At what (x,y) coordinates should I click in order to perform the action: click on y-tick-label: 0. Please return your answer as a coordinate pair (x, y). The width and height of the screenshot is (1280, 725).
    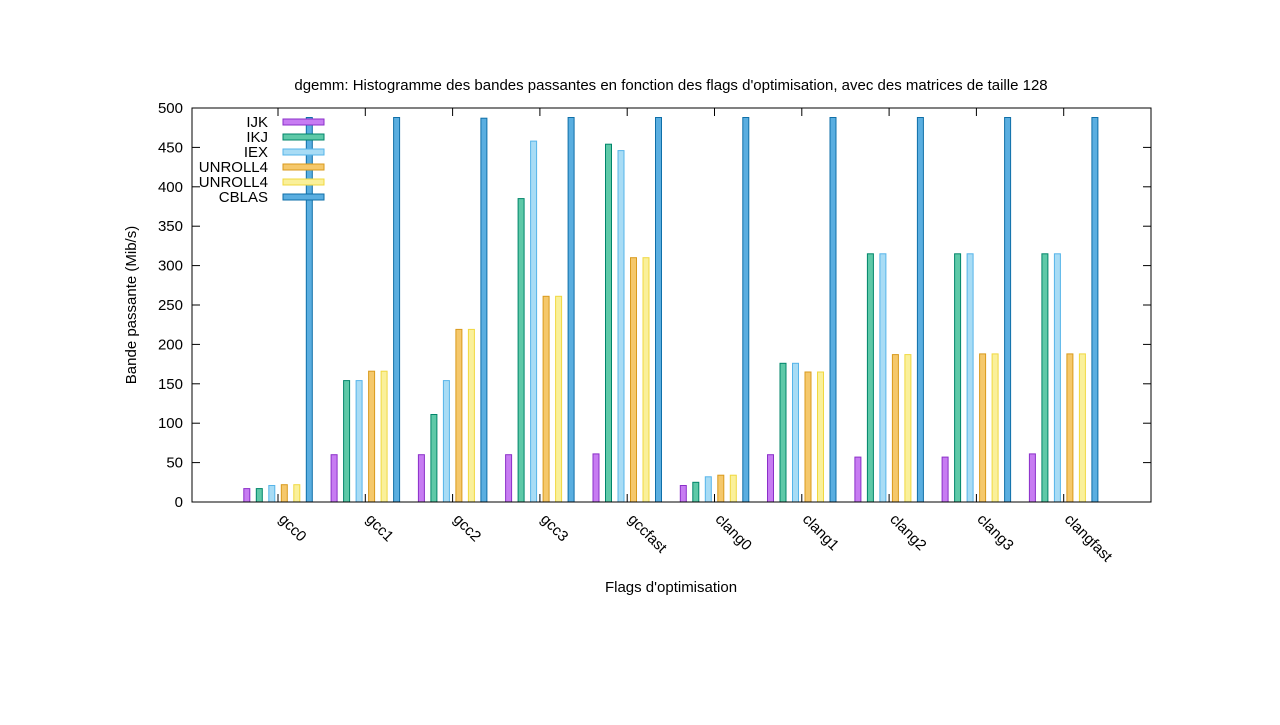
    Looking at the image, I should click on (179, 502).